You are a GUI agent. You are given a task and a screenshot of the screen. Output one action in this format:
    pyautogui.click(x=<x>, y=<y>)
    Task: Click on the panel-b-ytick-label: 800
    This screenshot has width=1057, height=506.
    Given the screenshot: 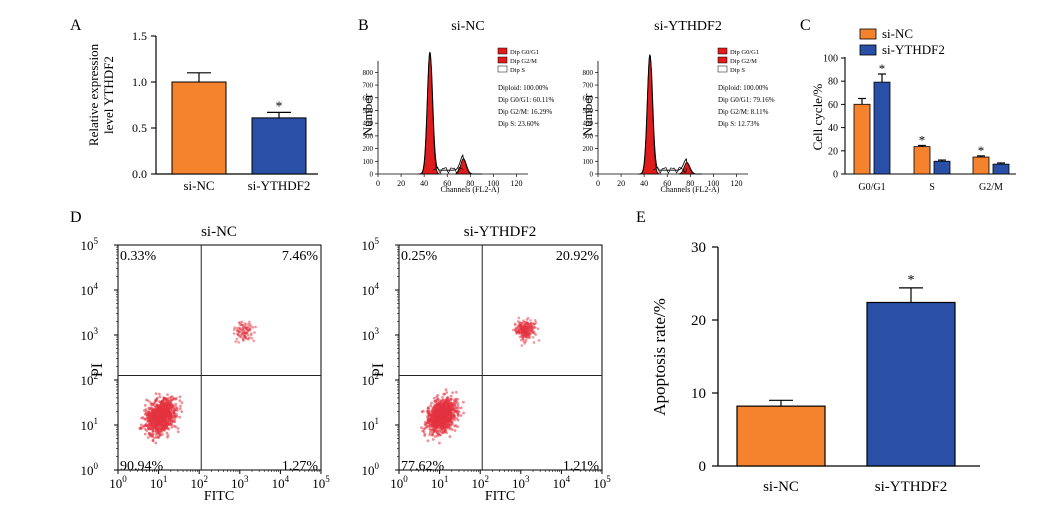 What is the action you would take?
    pyautogui.click(x=588, y=73)
    